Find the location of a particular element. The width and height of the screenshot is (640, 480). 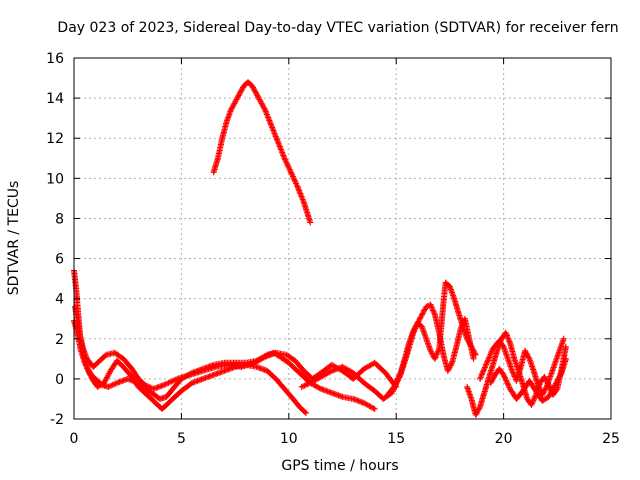

y-tick-label: 10 is located at coordinates (55, 179).